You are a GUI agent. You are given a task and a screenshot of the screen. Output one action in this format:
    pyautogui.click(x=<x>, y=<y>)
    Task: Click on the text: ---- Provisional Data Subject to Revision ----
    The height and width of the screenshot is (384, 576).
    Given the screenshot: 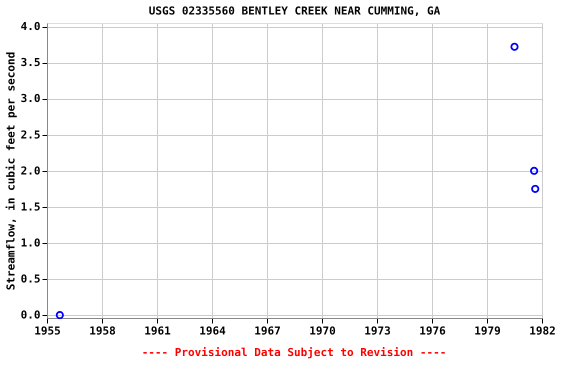 What is the action you would take?
    pyautogui.click(x=294, y=352)
    